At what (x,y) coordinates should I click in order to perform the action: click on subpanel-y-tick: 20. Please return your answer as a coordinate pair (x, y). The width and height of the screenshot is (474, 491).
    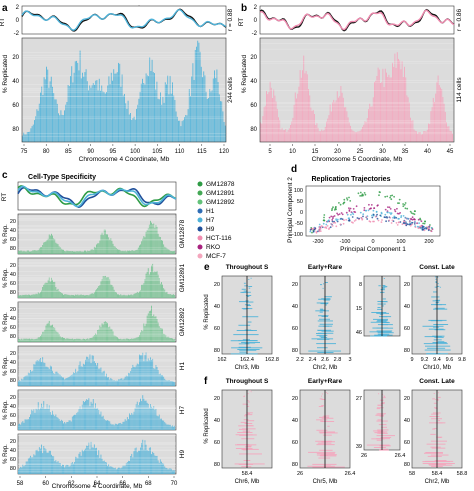
    Looking at the image, I should click on (407, 285).